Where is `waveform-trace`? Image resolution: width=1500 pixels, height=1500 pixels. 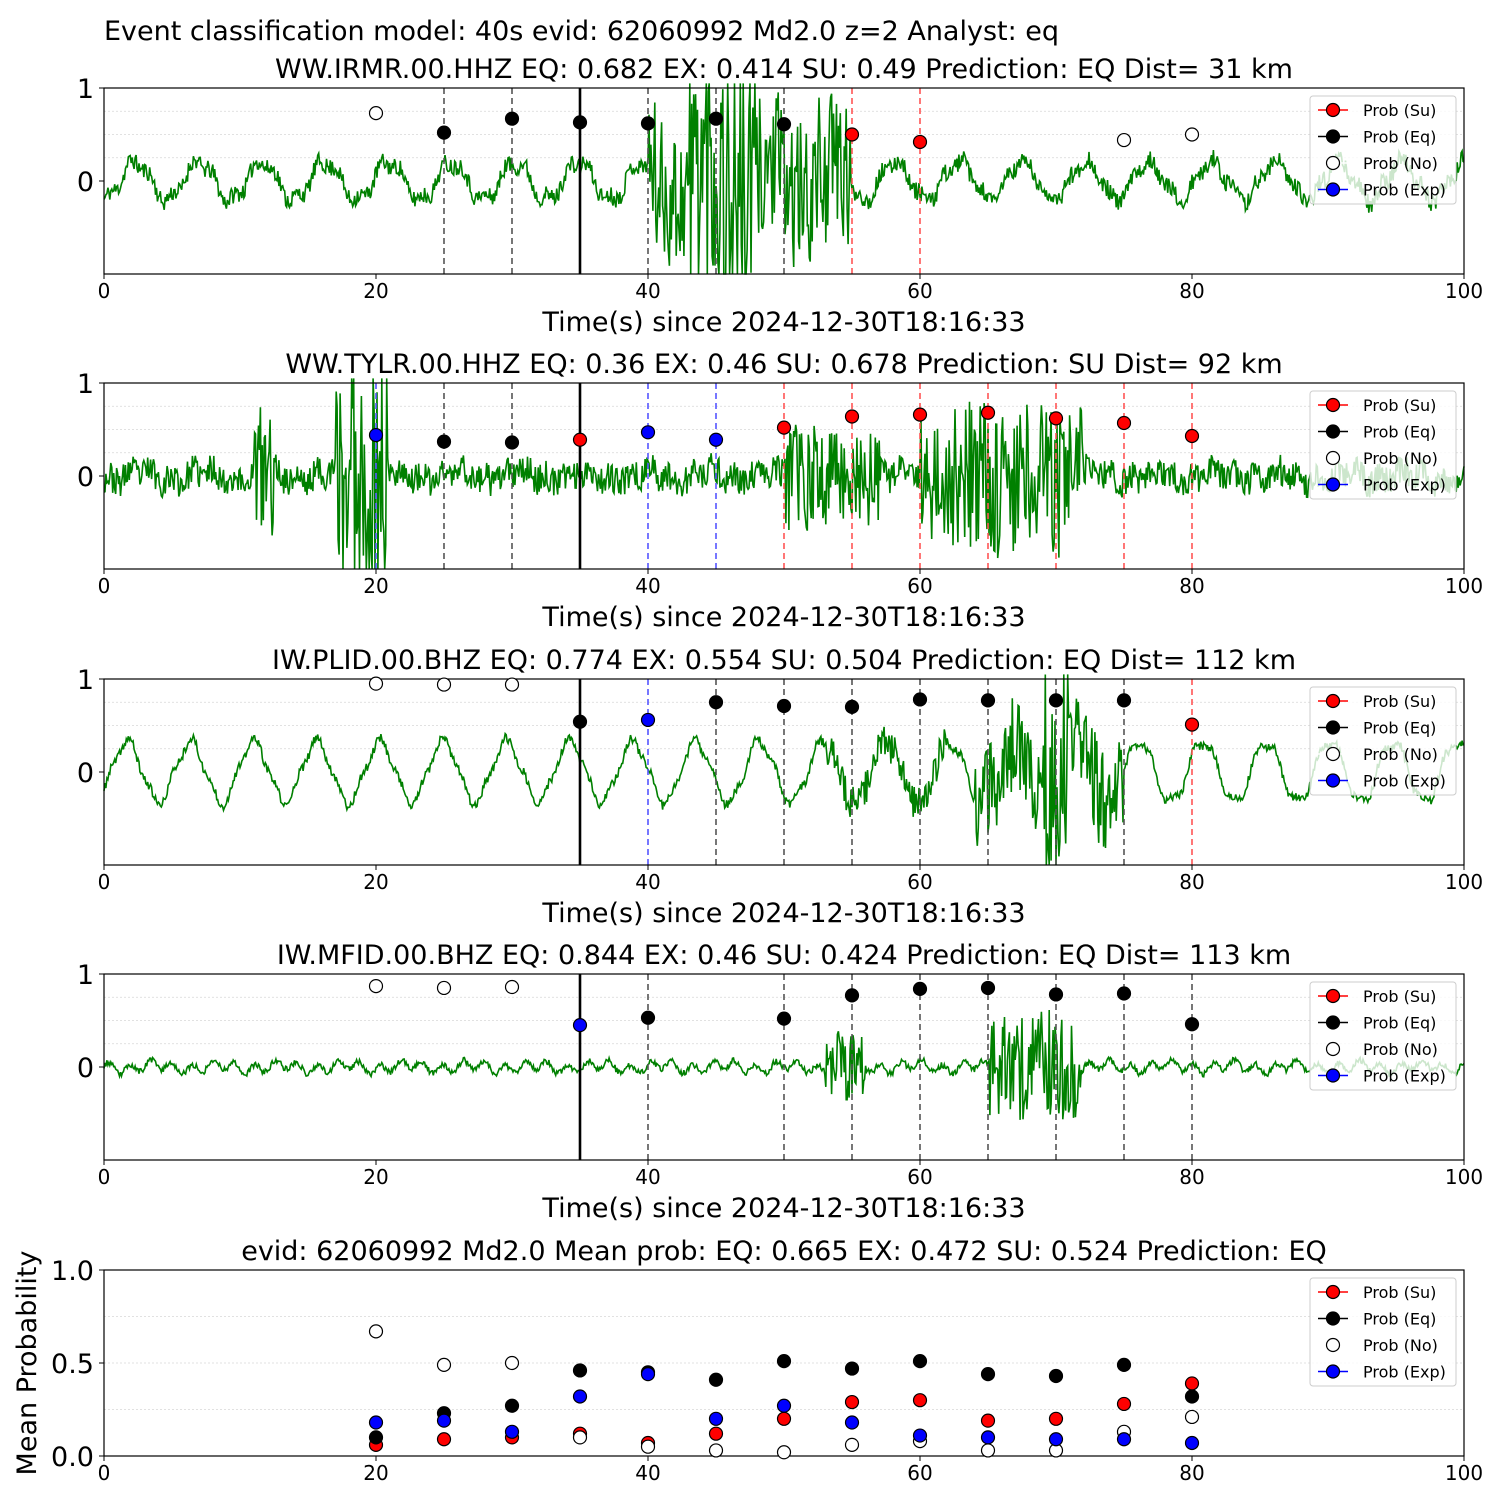 waveform-trace is located at coordinates (784, 770).